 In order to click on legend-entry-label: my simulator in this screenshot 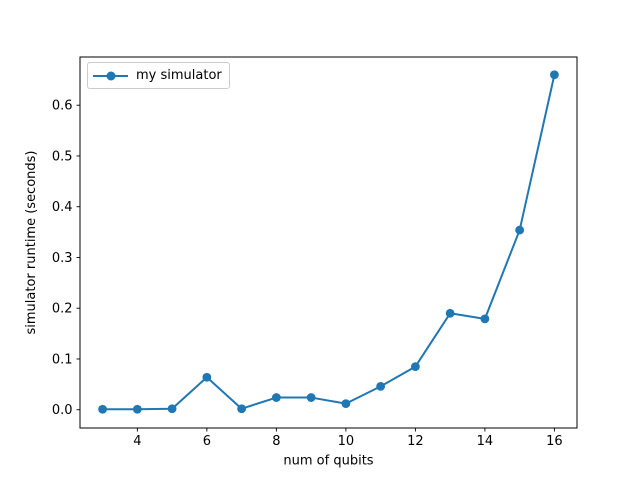, I will do `click(179, 75)`.